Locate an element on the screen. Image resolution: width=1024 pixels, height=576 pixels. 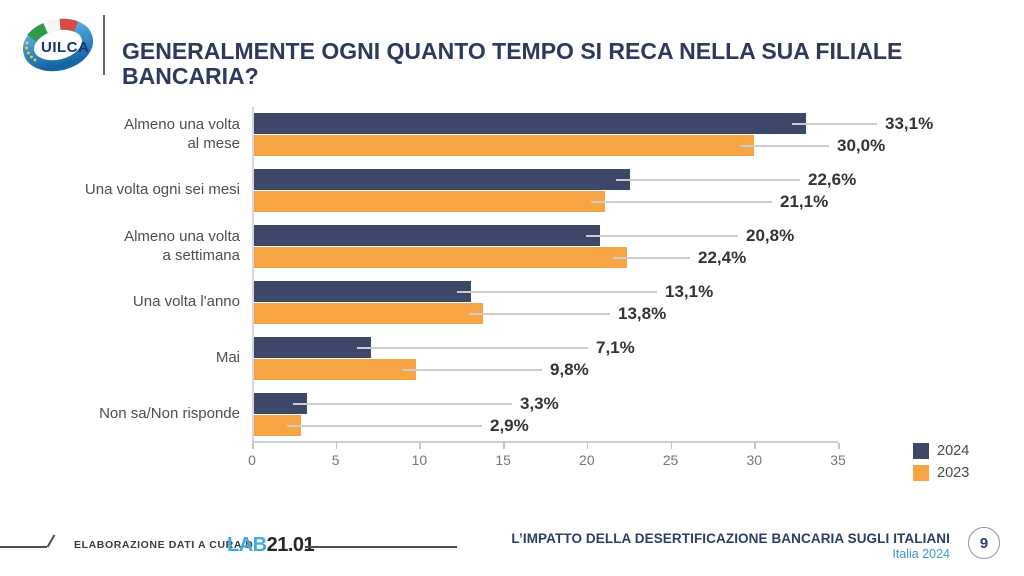
axis-tick-label: 30 is located at coordinates (754, 460).